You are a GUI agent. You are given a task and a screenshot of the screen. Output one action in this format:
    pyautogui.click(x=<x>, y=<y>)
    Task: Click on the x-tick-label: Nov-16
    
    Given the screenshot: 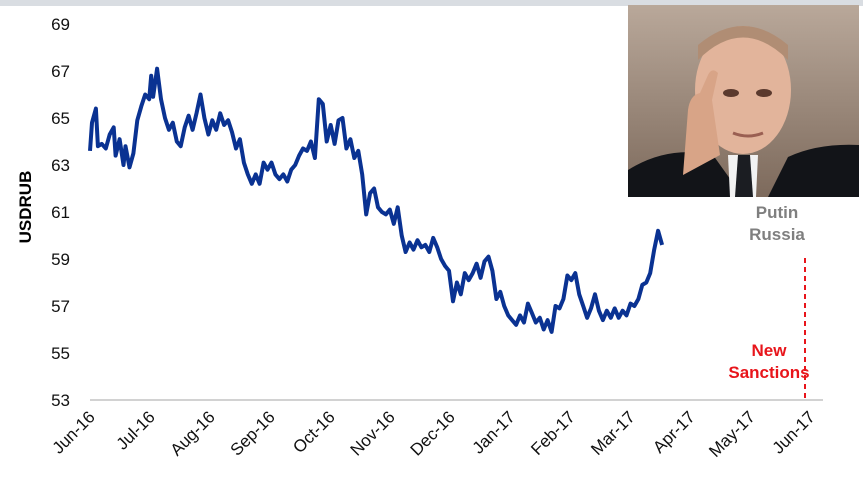 What is the action you would take?
    pyautogui.click(x=373, y=433)
    